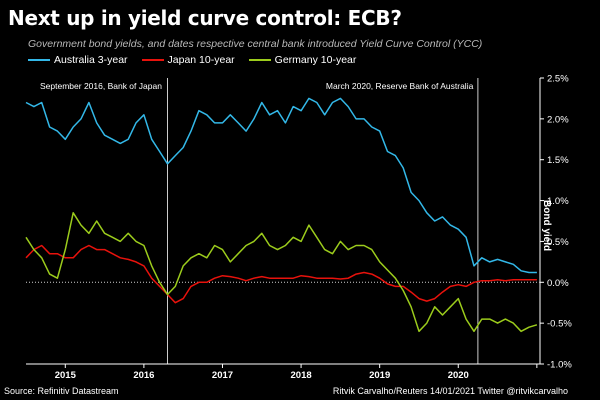  What do you see at coordinates (301, 375) in the screenshot?
I see `x-tick-label: 2018` at bounding box center [301, 375].